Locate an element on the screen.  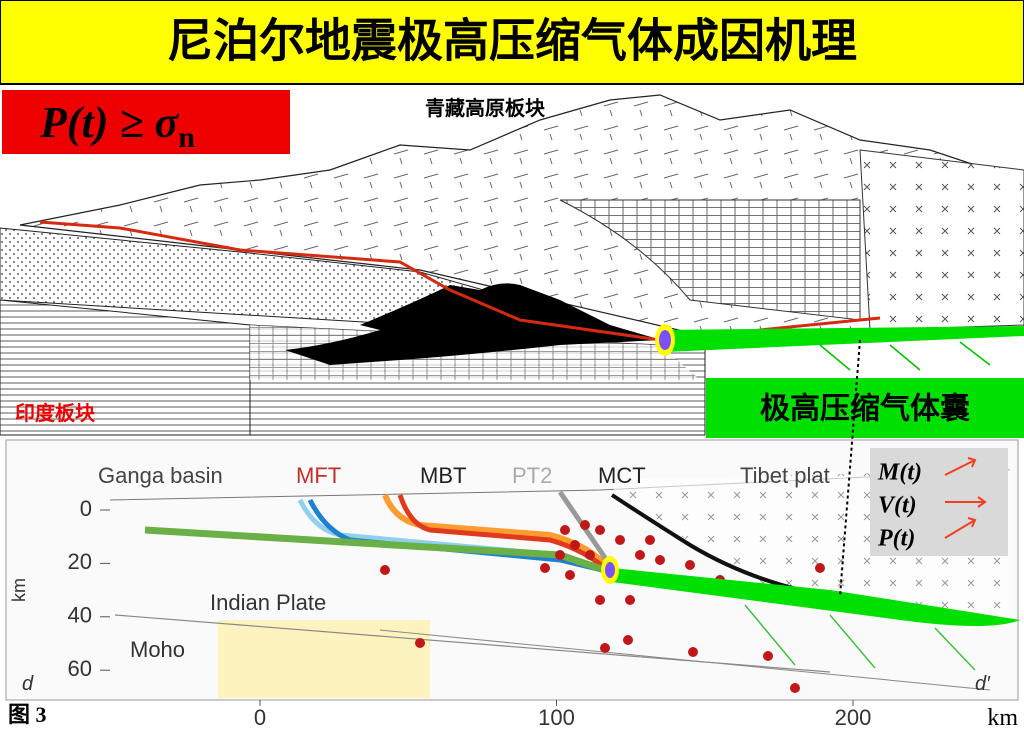
section-label: MCT is located at coordinates (622, 475).